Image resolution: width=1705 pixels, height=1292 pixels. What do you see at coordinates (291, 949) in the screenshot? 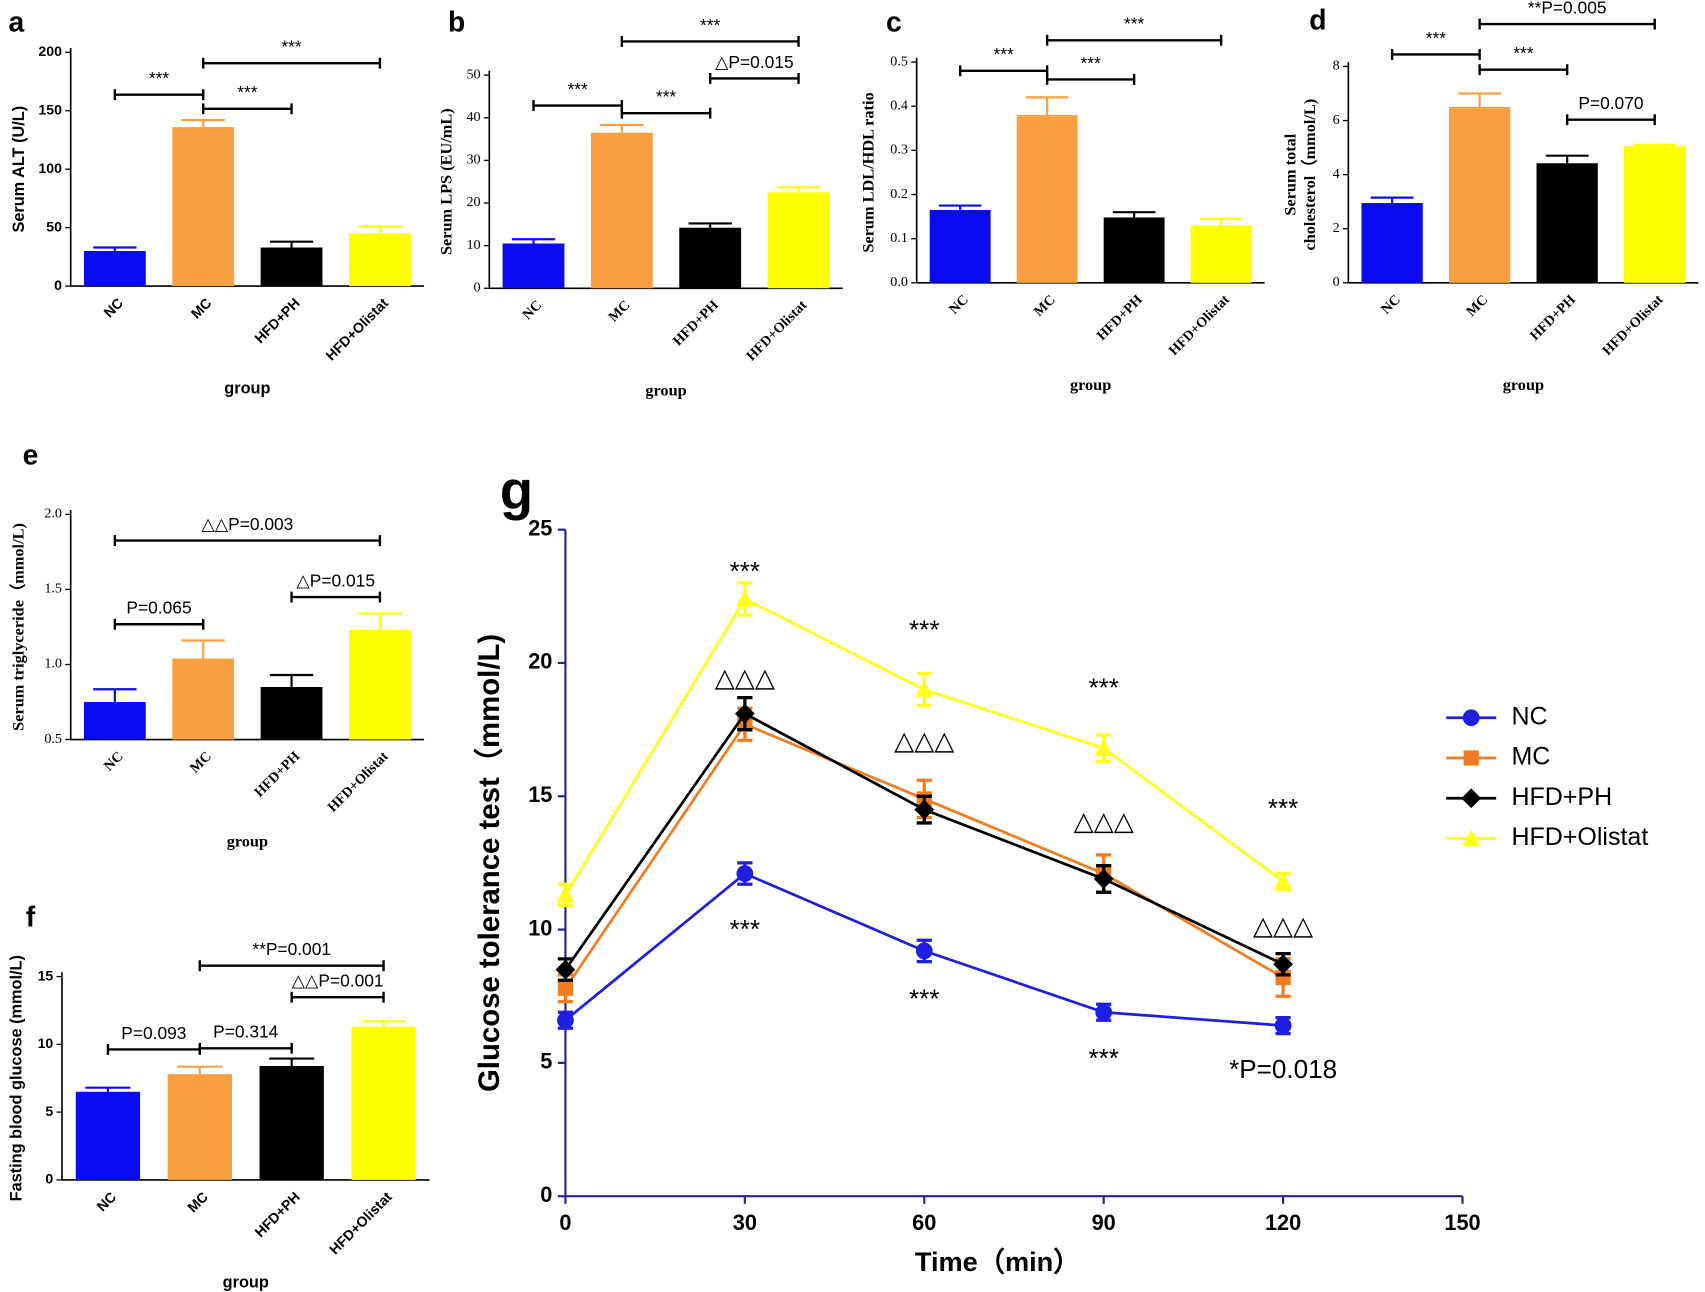
I see `significance-label: **P=0.001` at bounding box center [291, 949].